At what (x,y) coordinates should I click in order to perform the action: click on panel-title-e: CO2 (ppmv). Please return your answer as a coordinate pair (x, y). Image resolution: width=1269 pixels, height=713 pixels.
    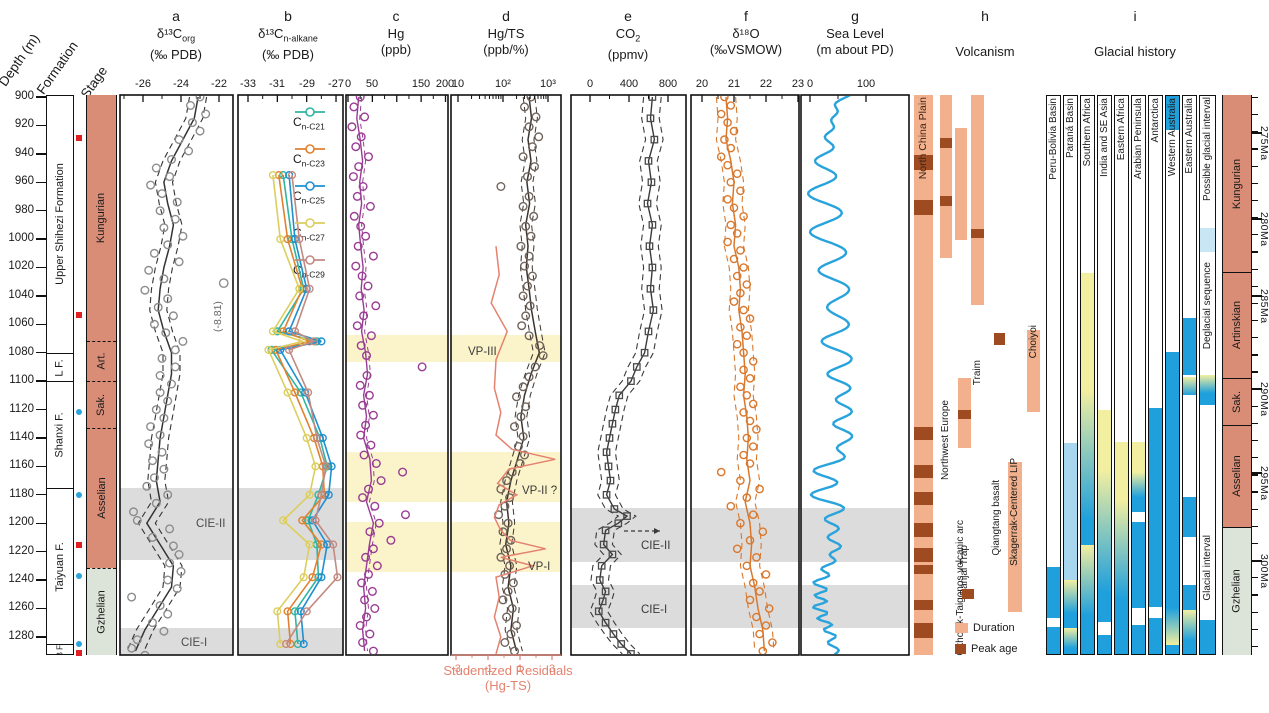
    Looking at the image, I should click on (628, 44).